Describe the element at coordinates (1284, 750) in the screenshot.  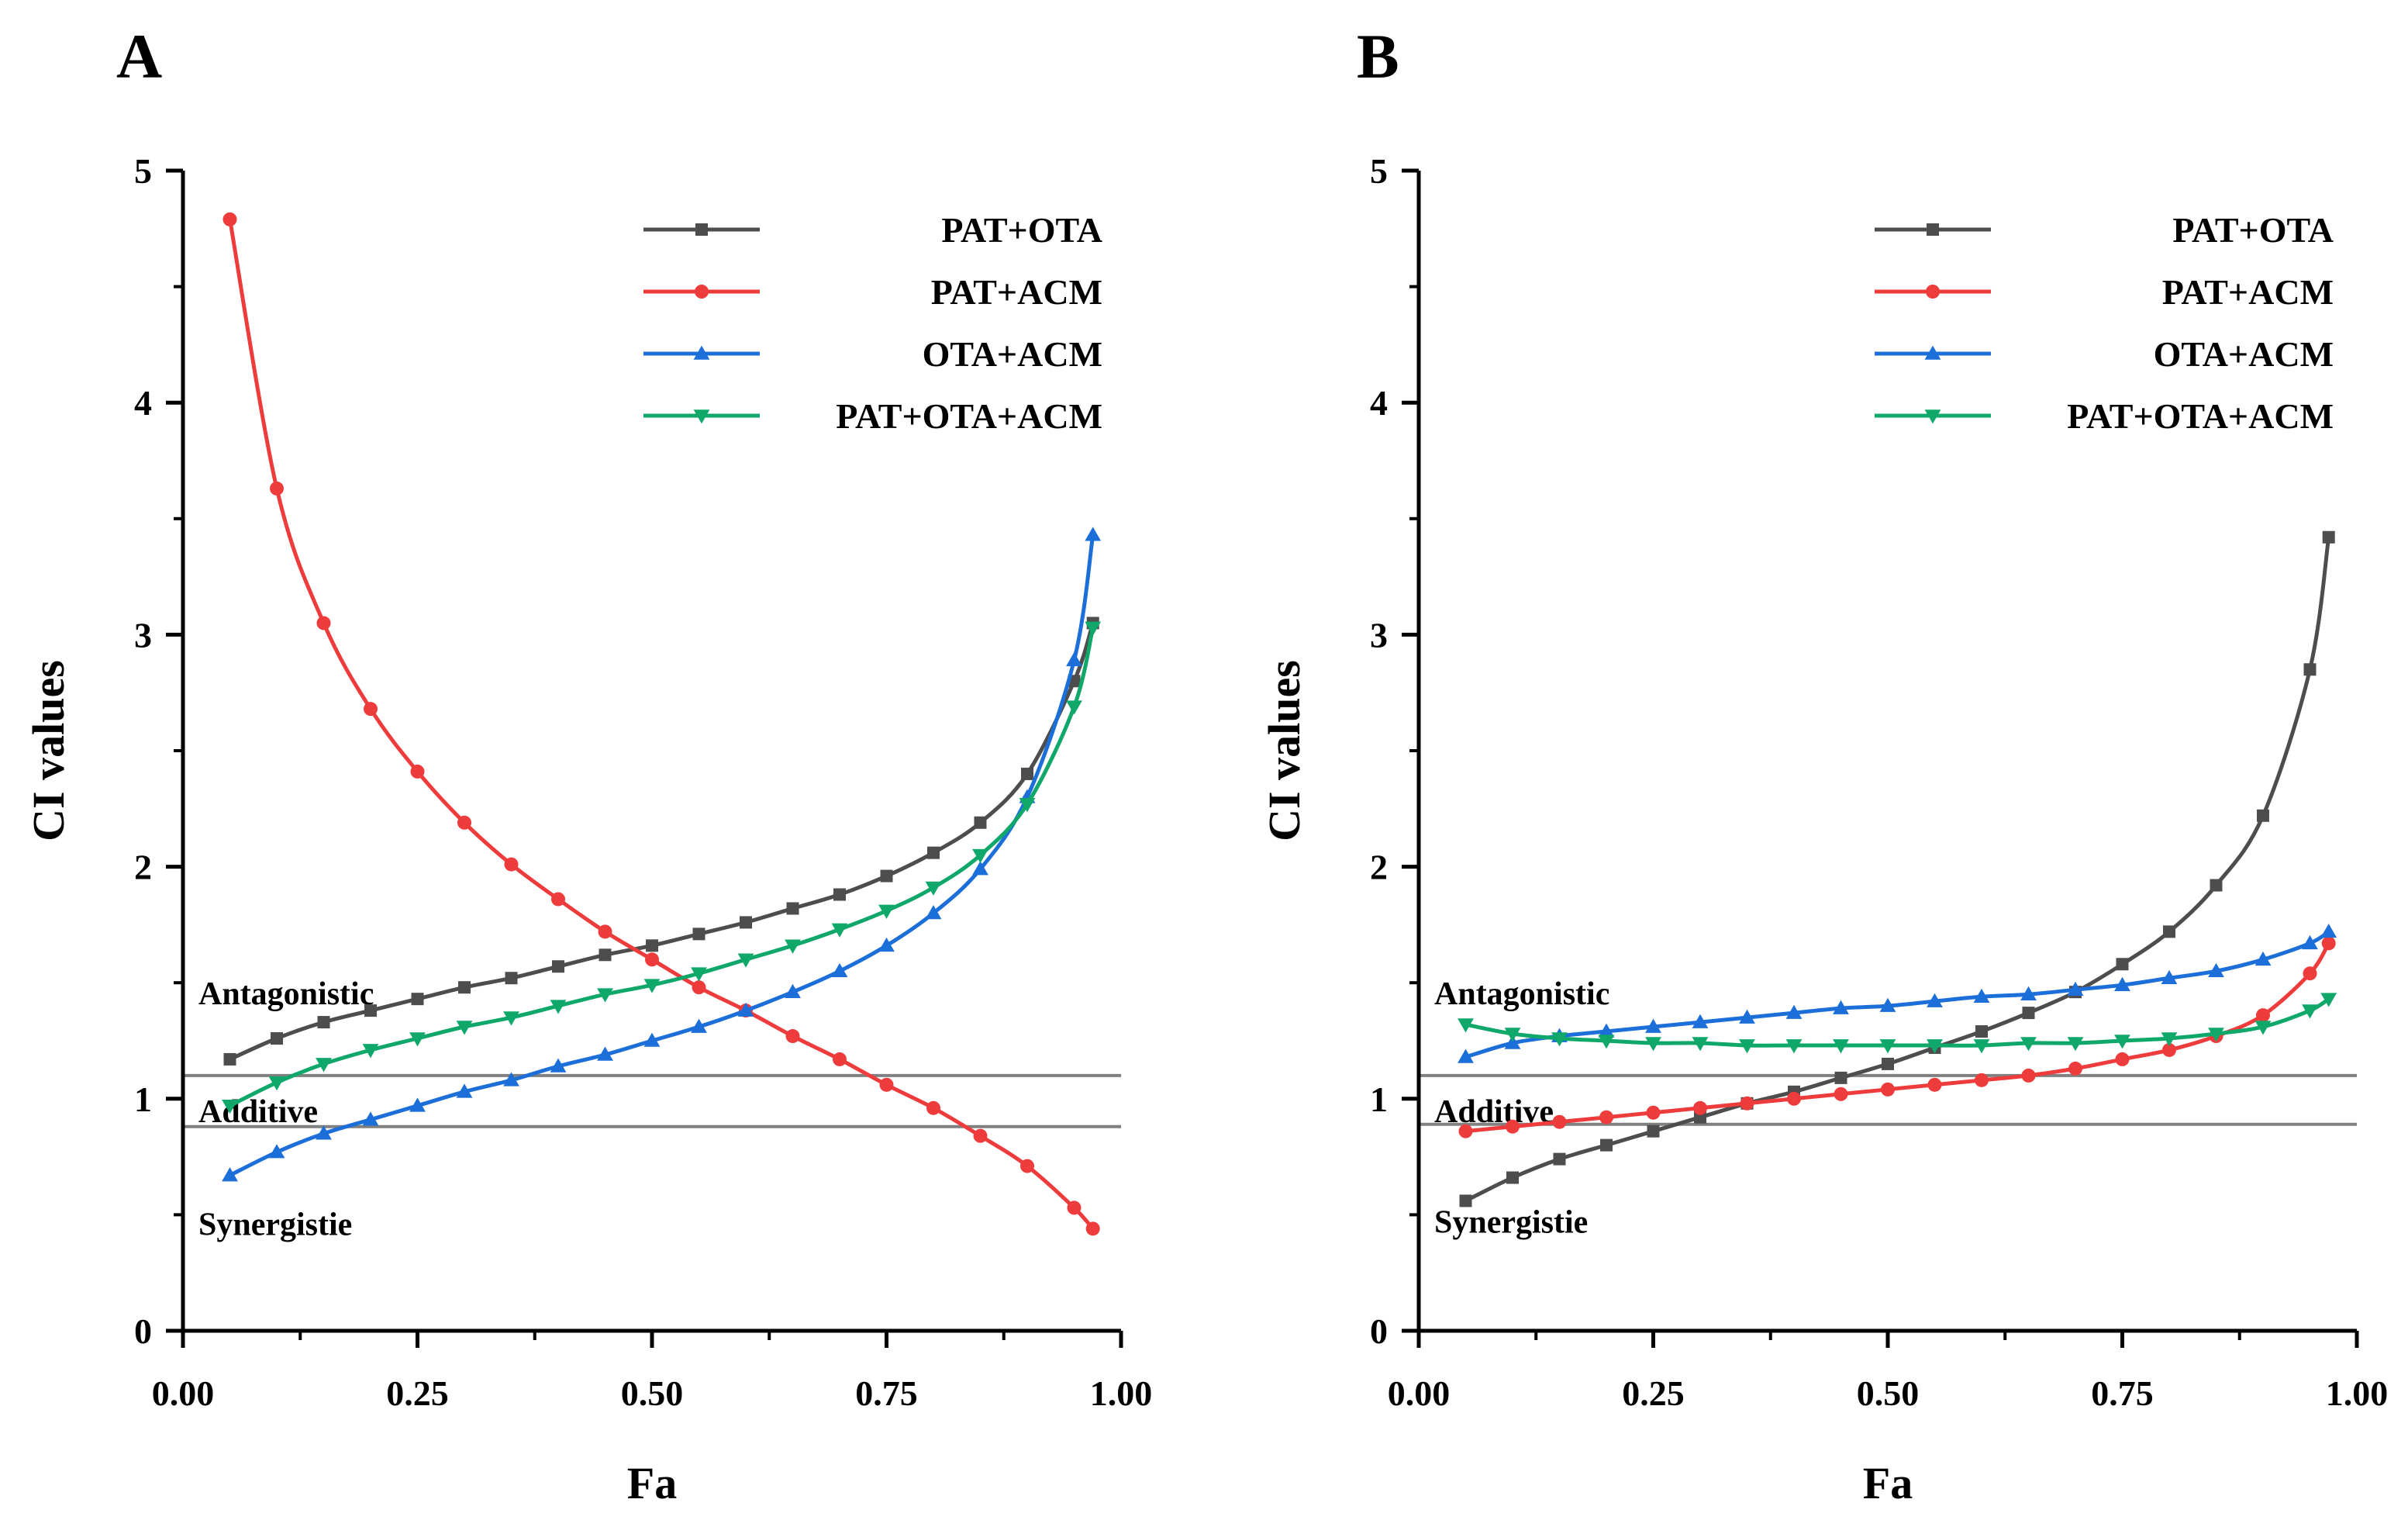
I see `y-axis-title: CI values` at that location.